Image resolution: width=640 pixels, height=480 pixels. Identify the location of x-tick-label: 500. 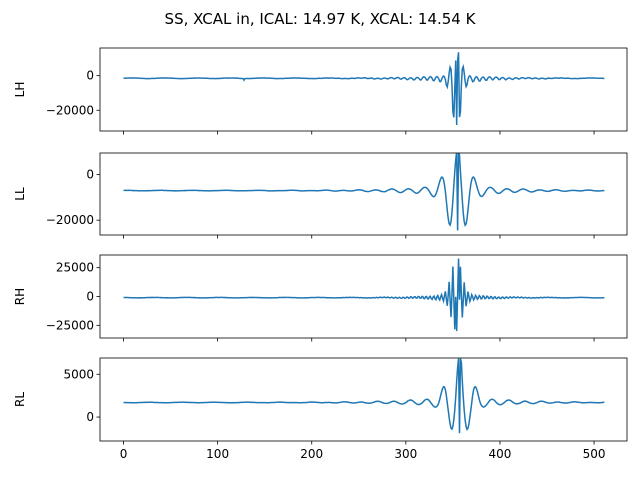
(594, 454).